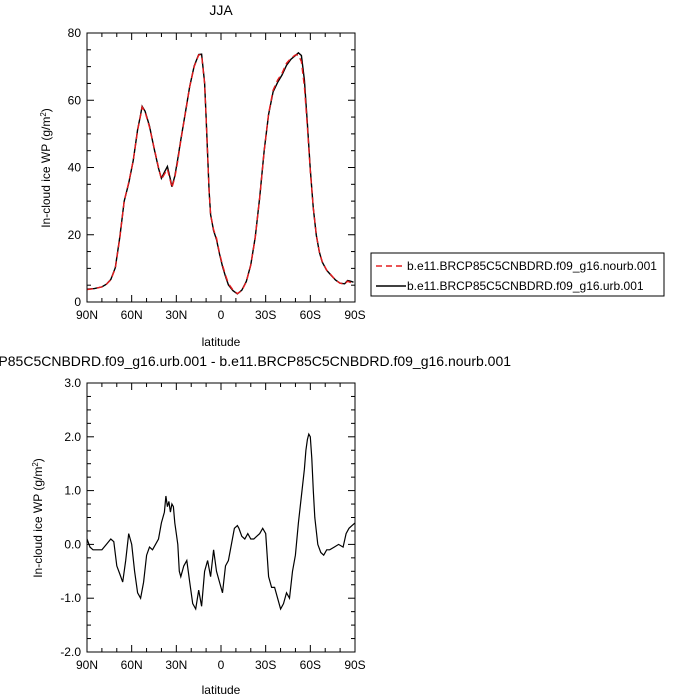 The width and height of the screenshot is (700, 700). What do you see at coordinates (75, 100) in the screenshot?
I see `top-y-tick-label: 60` at bounding box center [75, 100].